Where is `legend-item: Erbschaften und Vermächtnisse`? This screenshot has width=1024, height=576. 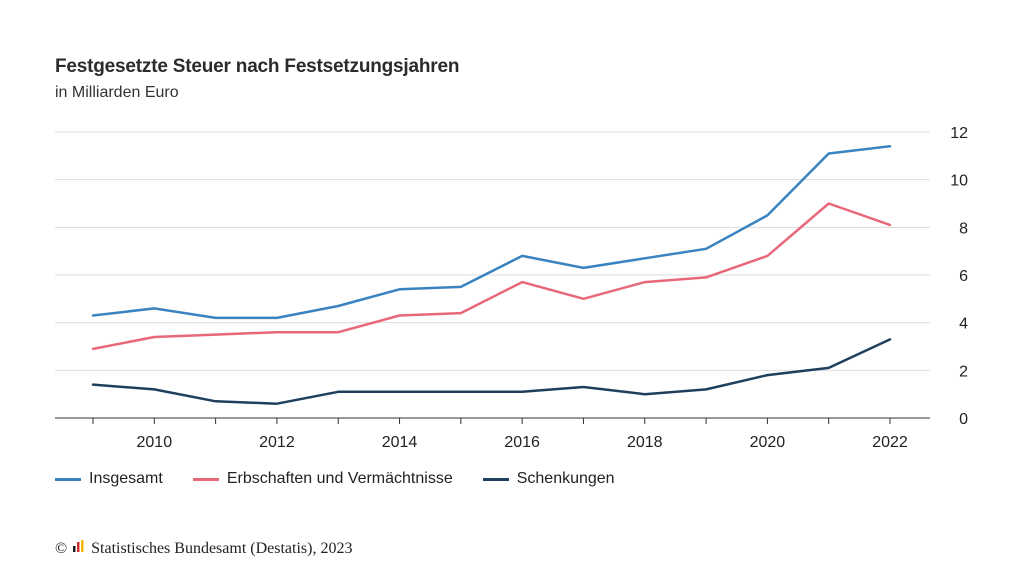
legend-item: Erbschaften und Vermächtnisse is located at coordinates (322, 479).